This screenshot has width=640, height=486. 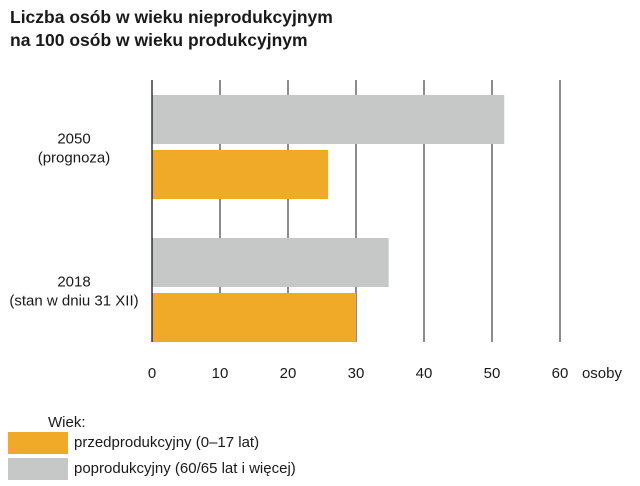 I want to click on legend-label-poprodukcyjny: poprodukcyjny (60/65 lat i więcej), so click(x=185, y=468).